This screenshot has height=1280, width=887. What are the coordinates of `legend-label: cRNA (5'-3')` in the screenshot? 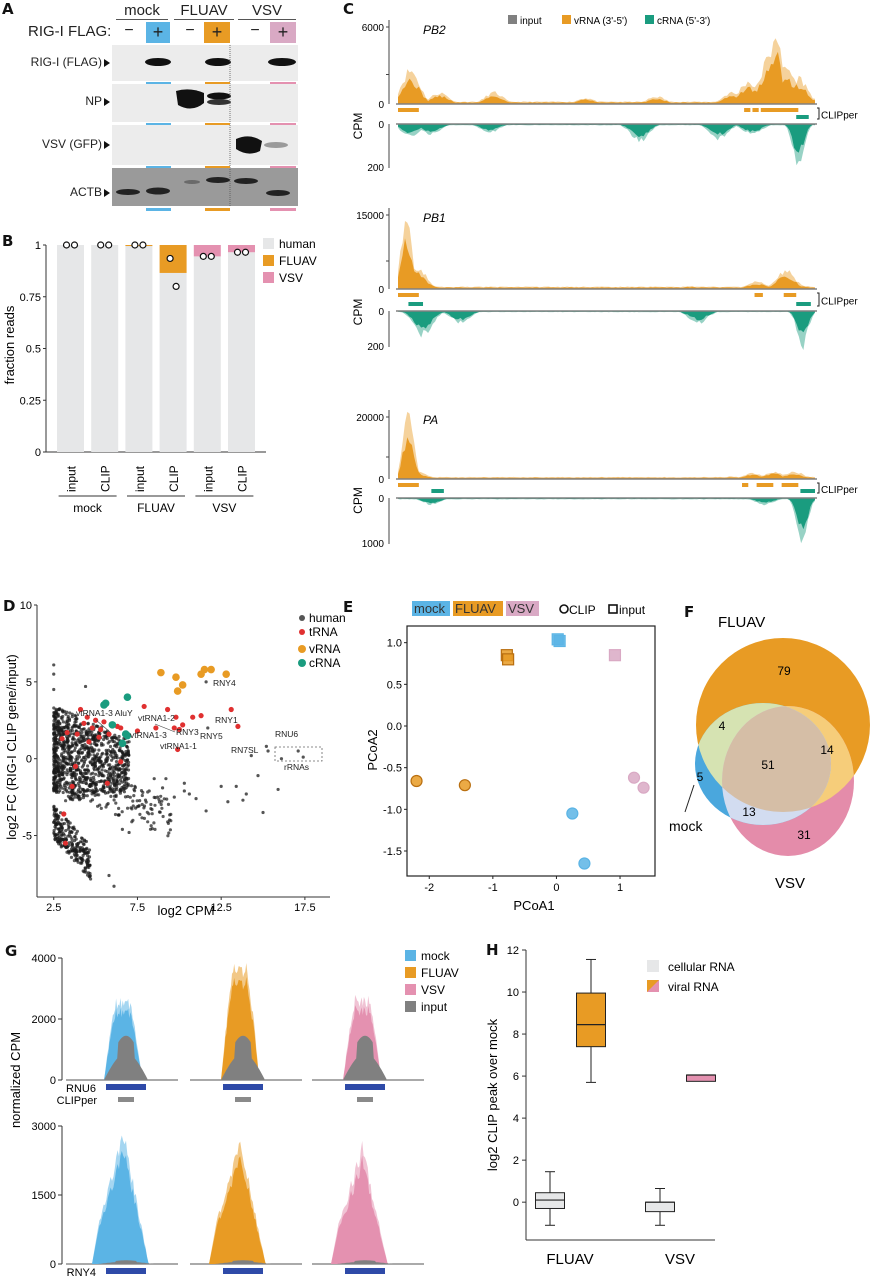 It's located at (683, 21).